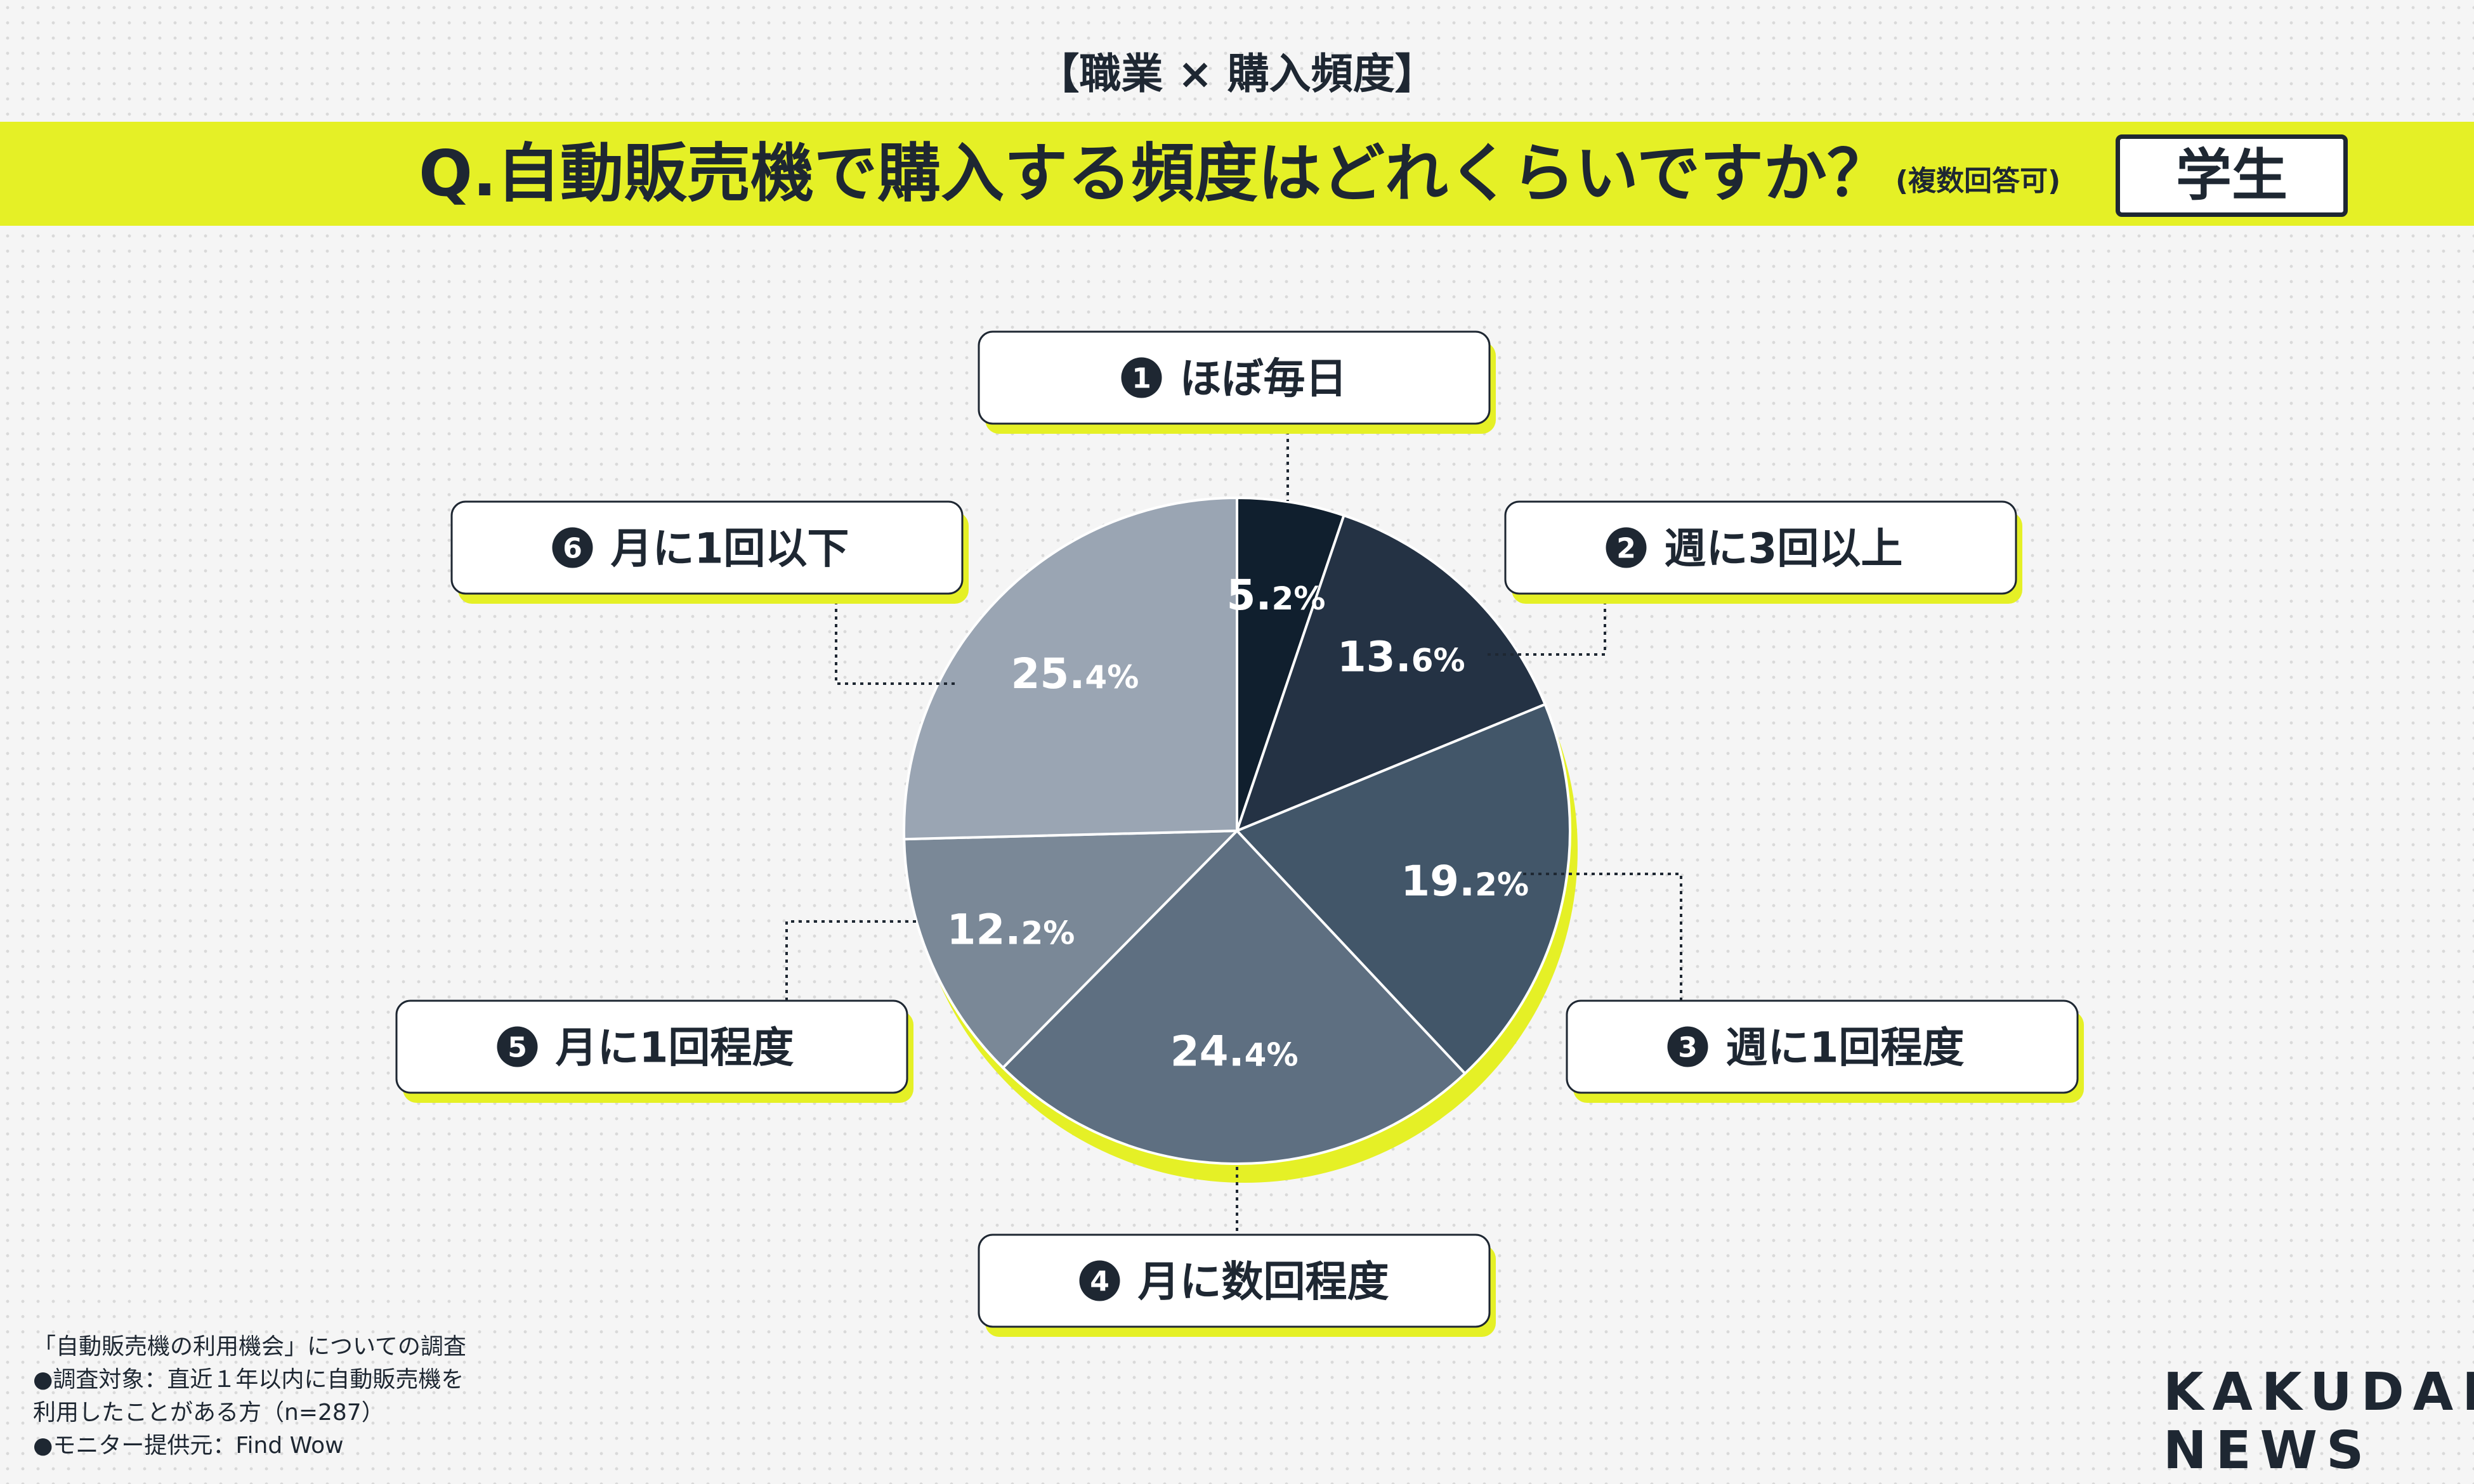  Describe the element at coordinates (1438, 881) in the screenshot. I see `slice-value-int: 19.` at that location.